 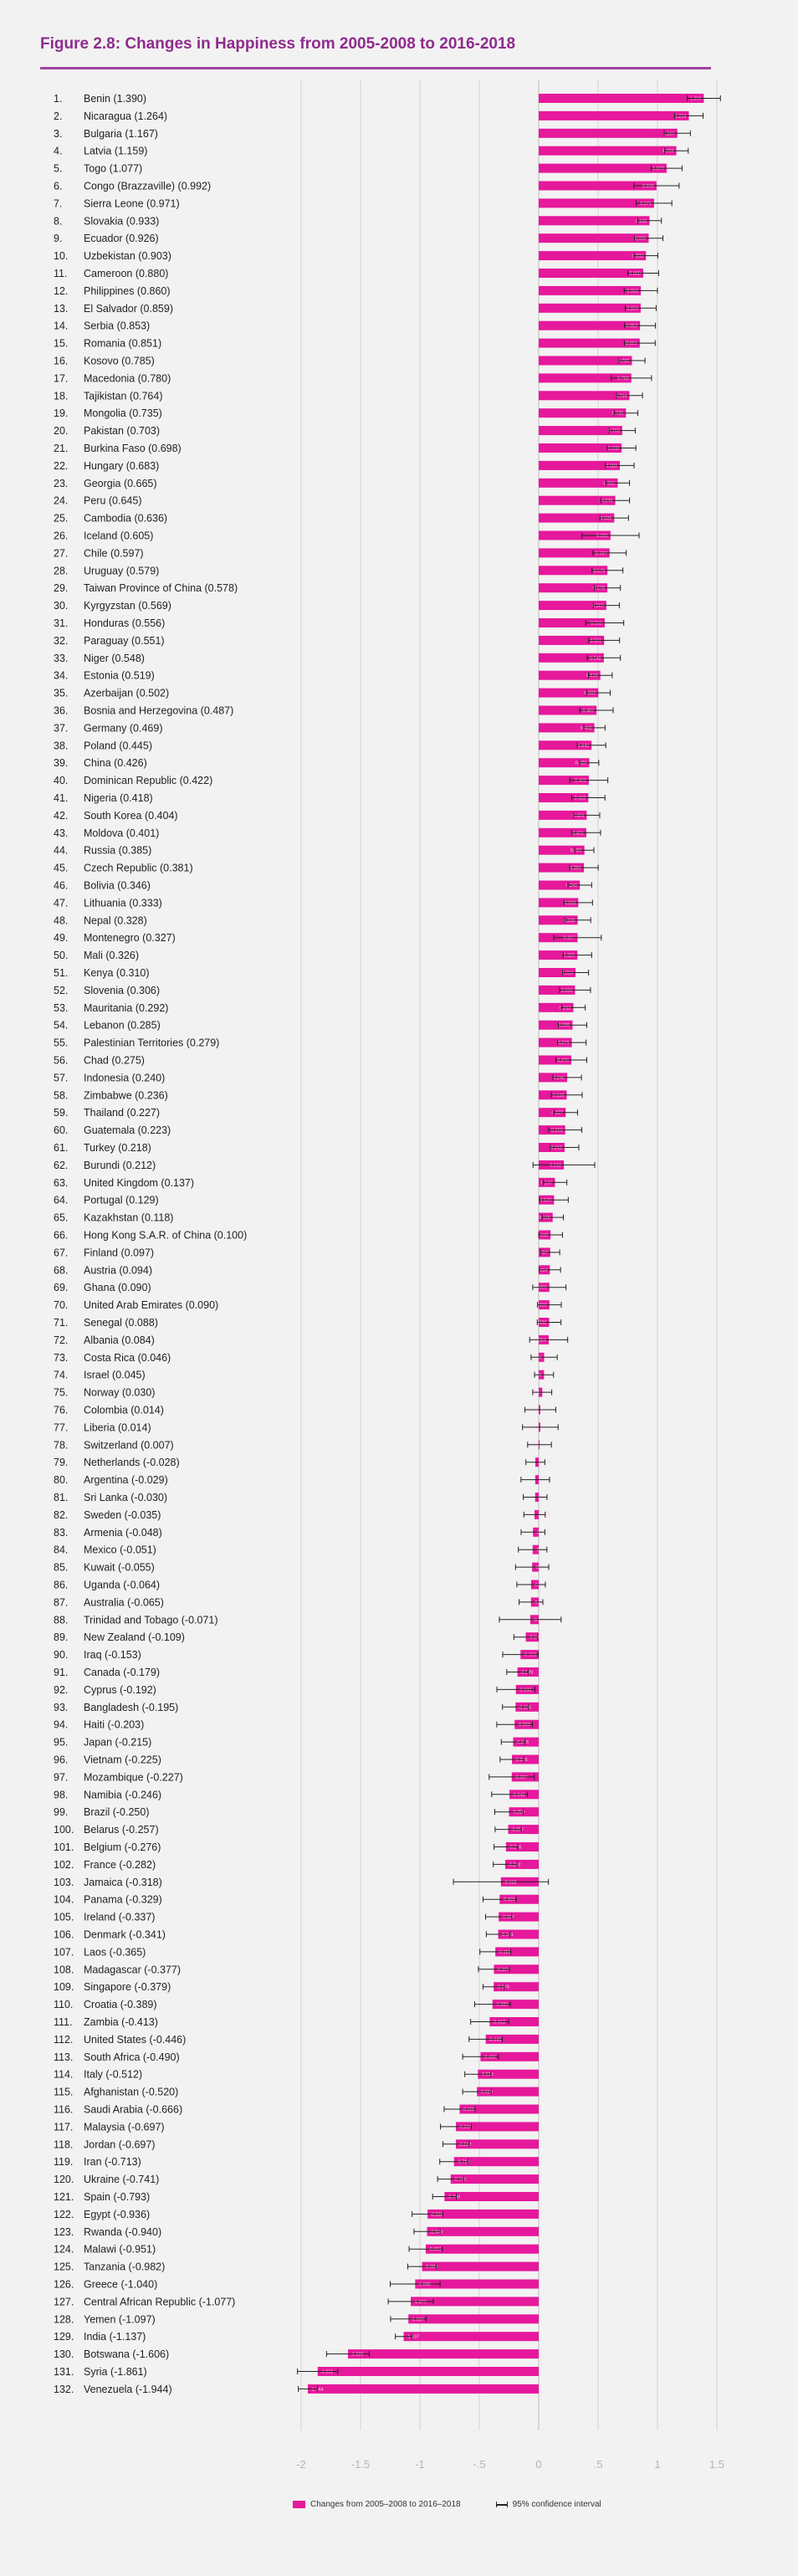 What do you see at coordinates (376, 68) in the screenshot?
I see `title-underline` at bounding box center [376, 68].